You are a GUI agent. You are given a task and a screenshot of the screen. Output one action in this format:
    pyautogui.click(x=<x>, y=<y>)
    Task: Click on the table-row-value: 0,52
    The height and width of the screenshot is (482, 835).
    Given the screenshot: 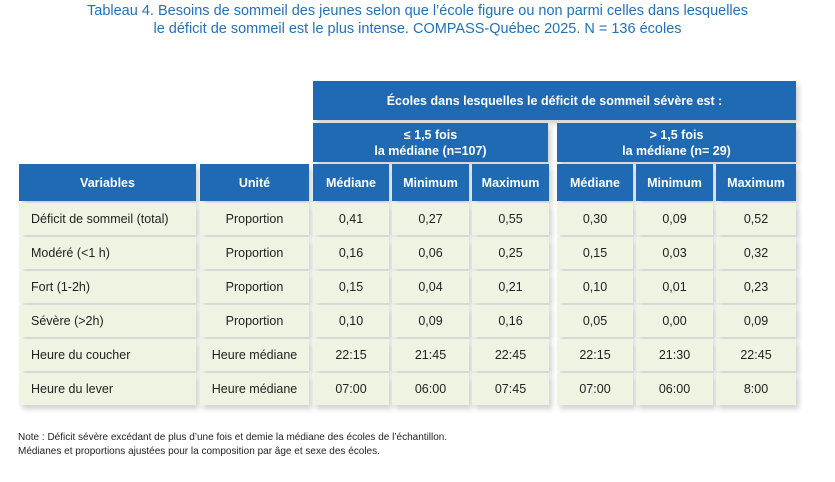 What is the action you would take?
    pyautogui.click(x=756, y=219)
    